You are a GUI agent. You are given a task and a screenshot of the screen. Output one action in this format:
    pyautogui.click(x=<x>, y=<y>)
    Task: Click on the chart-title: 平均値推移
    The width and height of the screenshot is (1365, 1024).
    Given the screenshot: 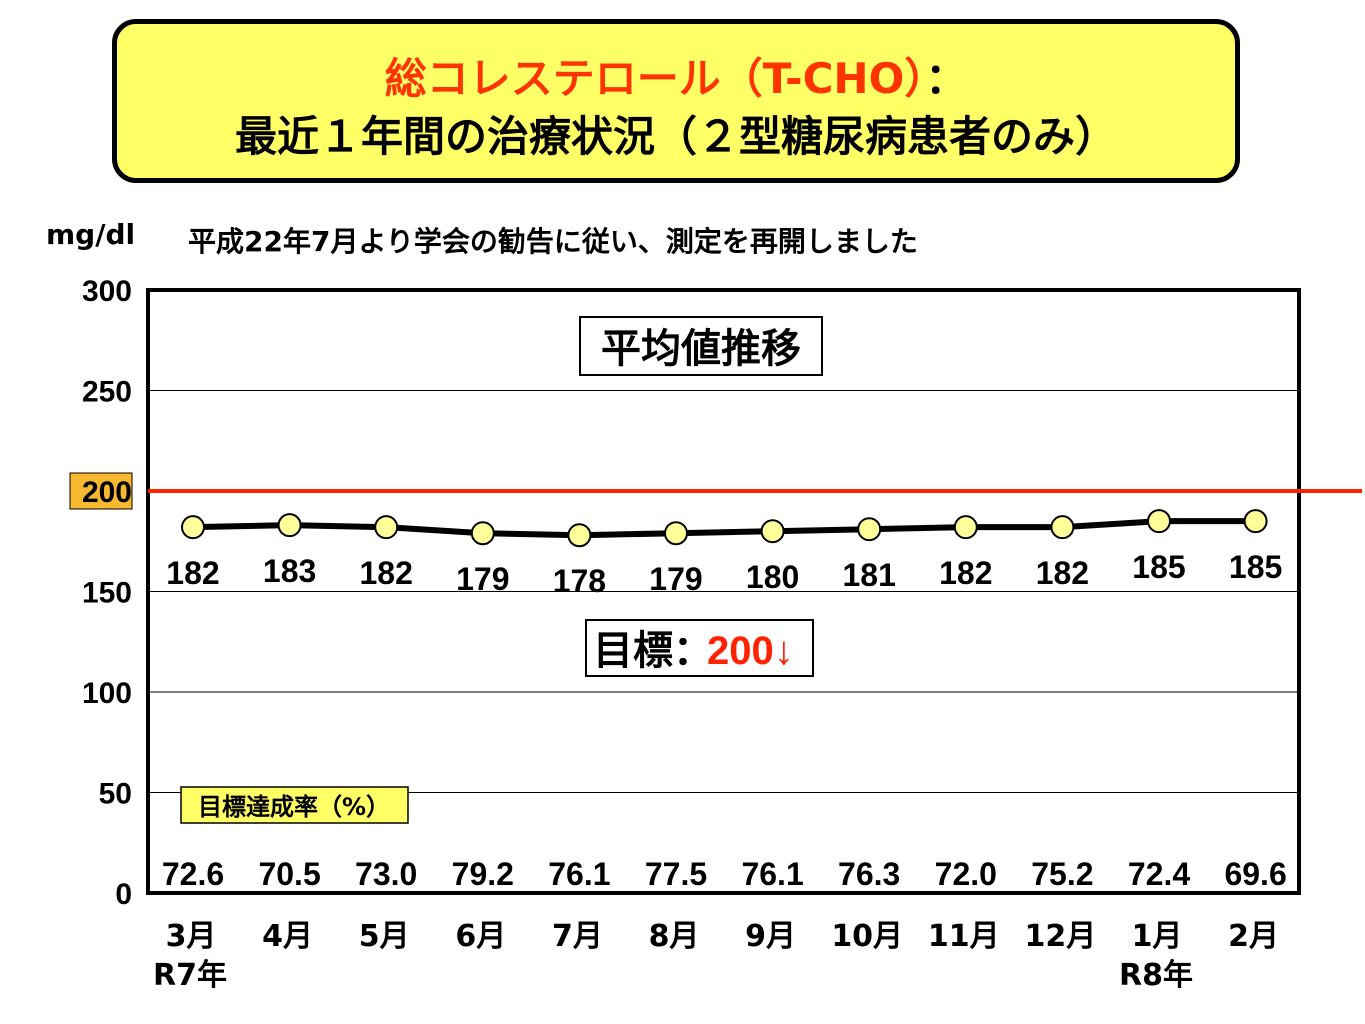 What is the action you would take?
    pyautogui.click(x=701, y=349)
    